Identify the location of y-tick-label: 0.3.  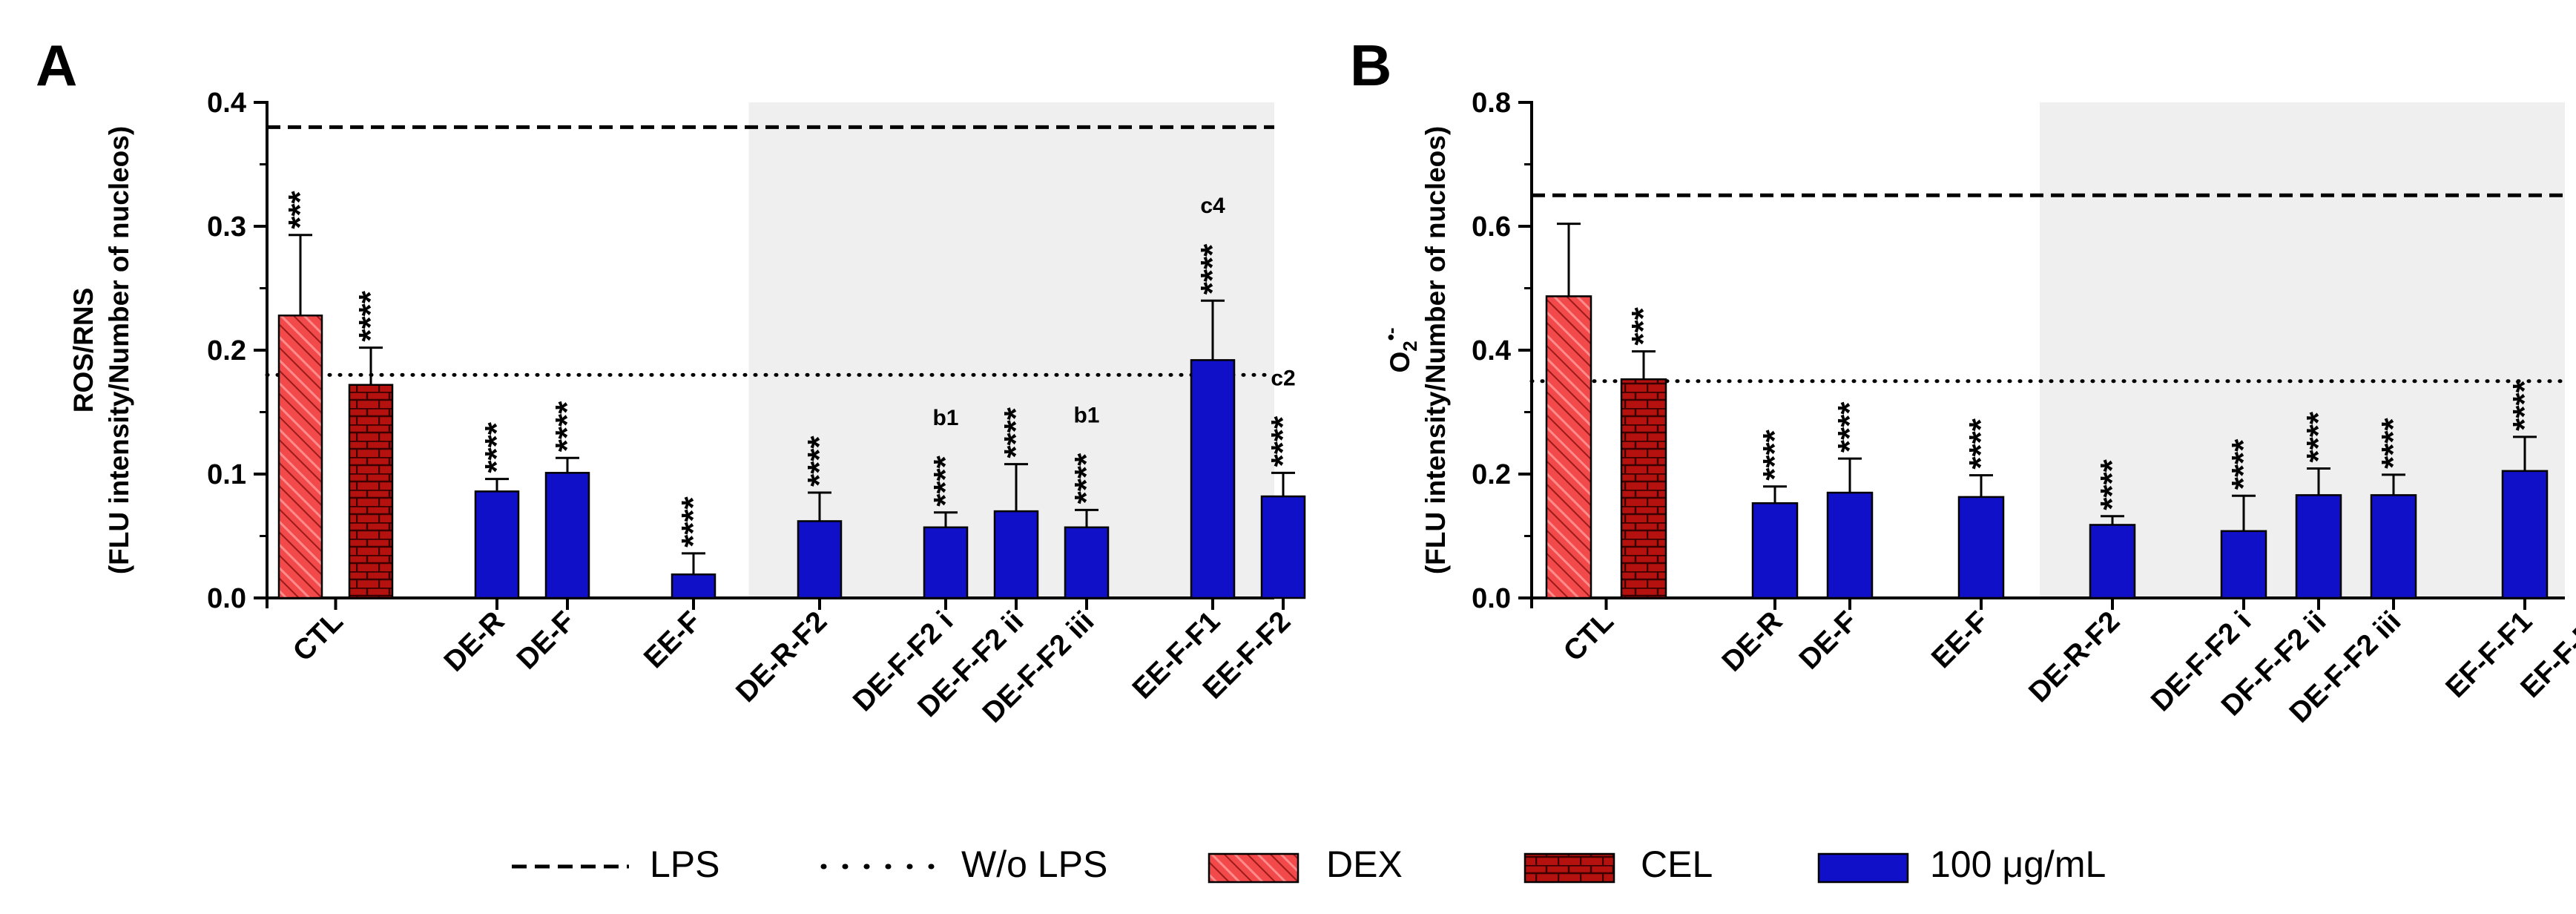
(226, 227).